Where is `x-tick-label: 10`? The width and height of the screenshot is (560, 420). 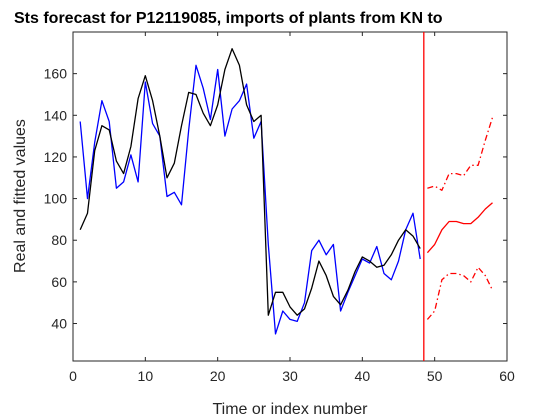
x-tick-label: 10 is located at coordinates (146, 376).